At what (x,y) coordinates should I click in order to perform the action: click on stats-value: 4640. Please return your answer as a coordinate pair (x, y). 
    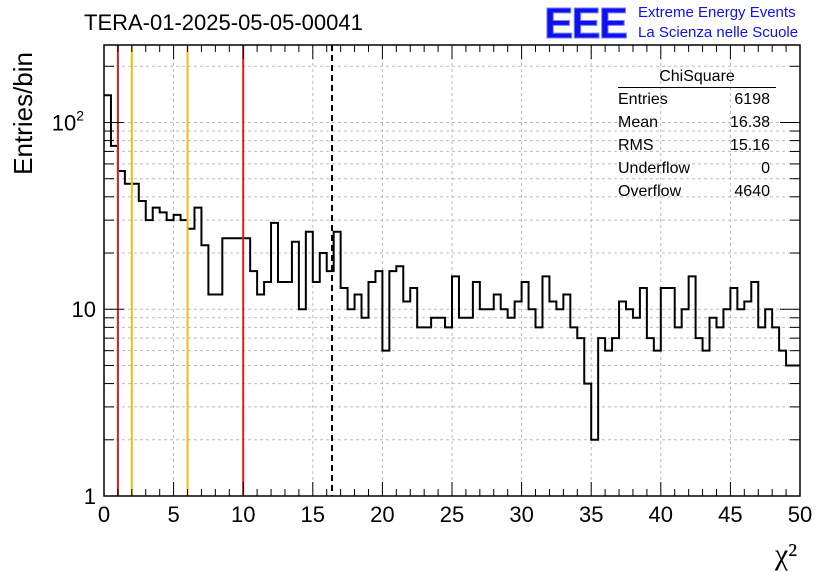
    Looking at the image, I should click on (752, 191).